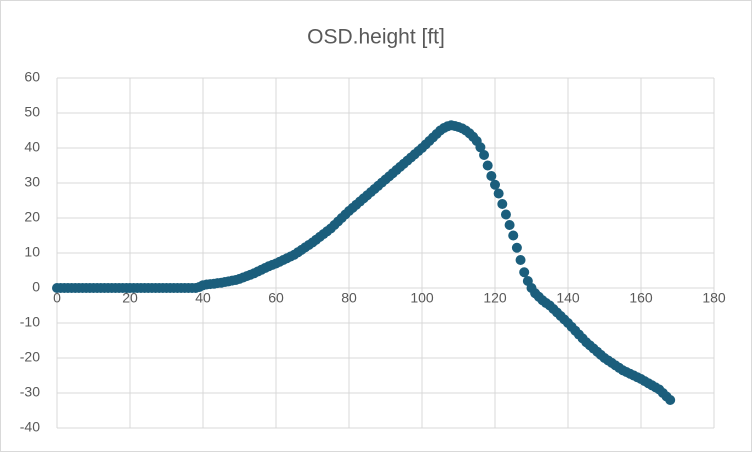 This screenshot has height=452, width=752. What do you see at coordinates (32, 252) in the screenshot?
I see `y-tick-label: 10` at bounding box center [32, 252].